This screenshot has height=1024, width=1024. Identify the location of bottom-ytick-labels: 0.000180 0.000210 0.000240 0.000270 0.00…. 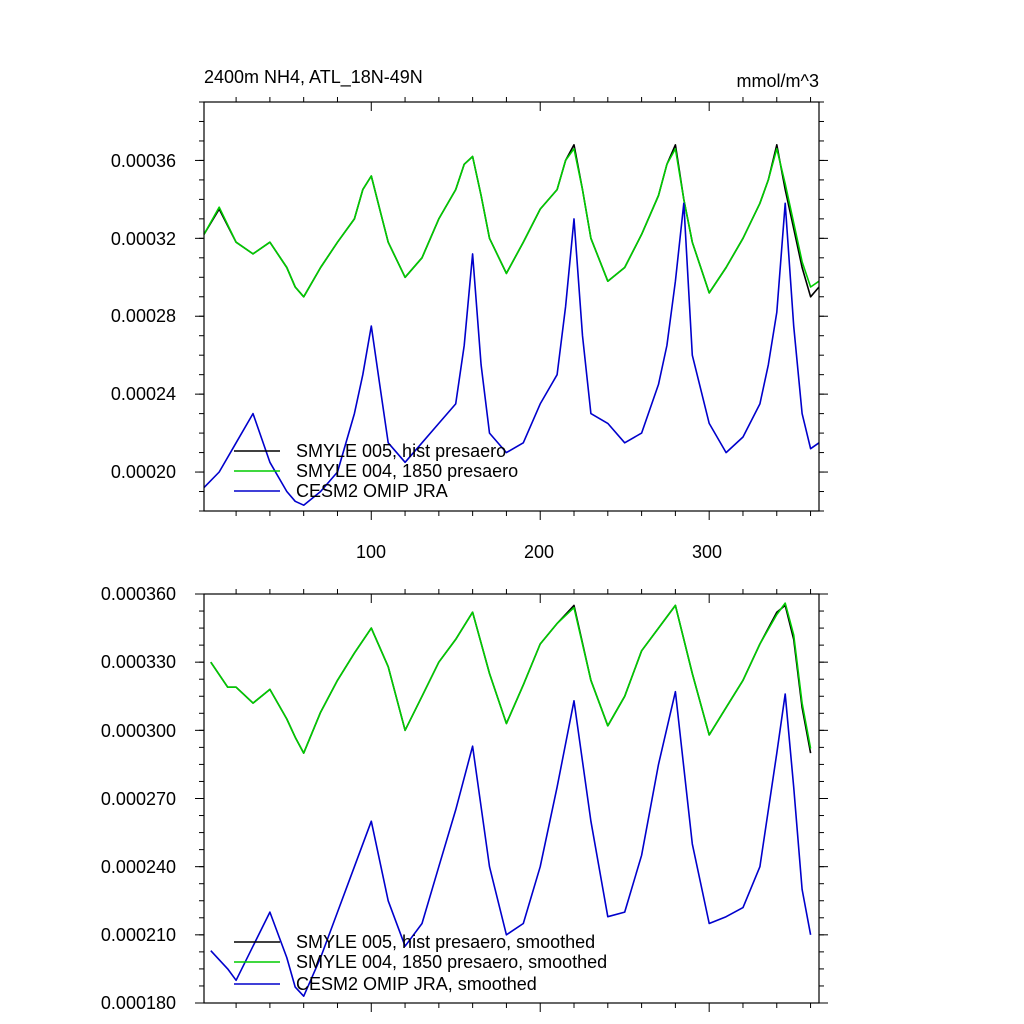
(138, 798).